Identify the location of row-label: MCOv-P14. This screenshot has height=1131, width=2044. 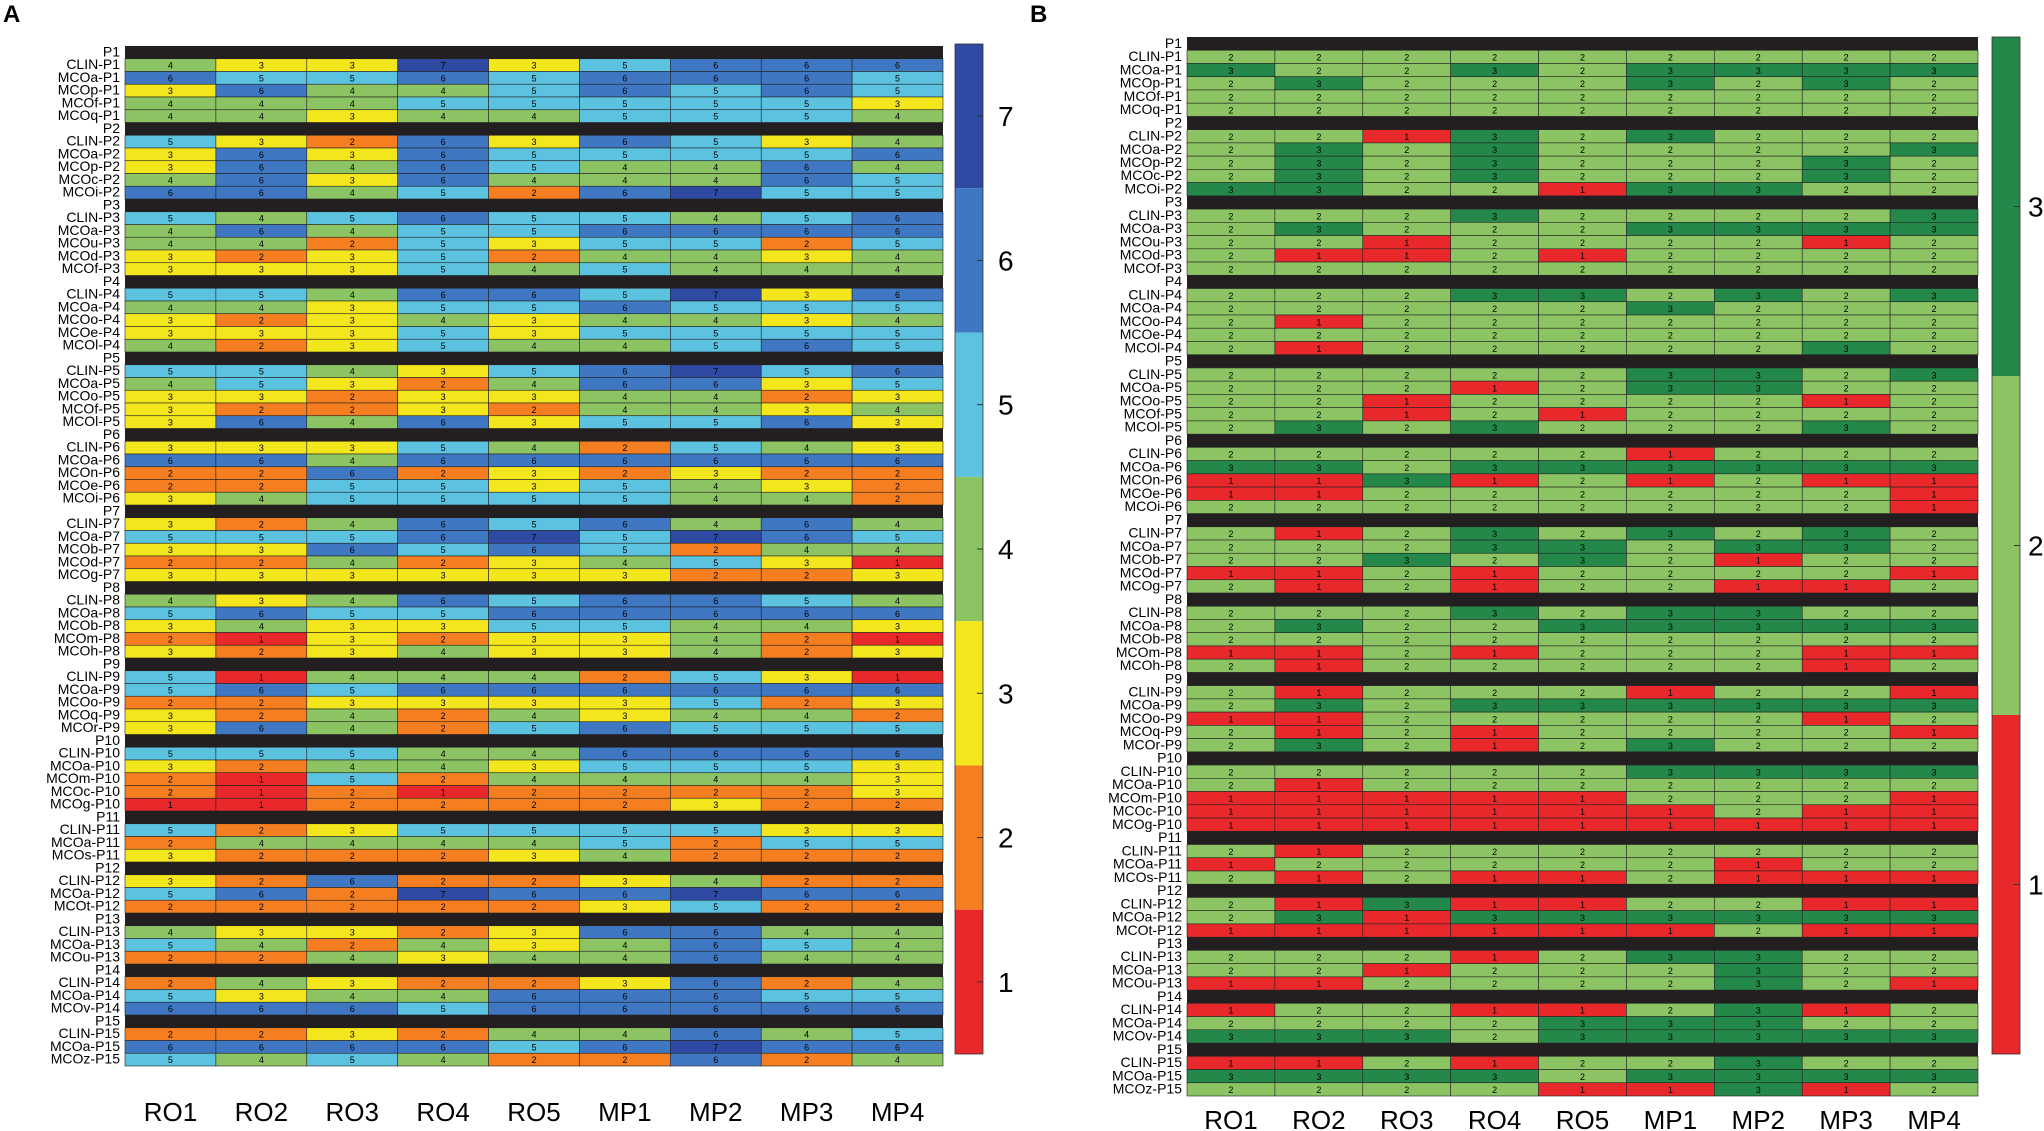
(85, 1008).